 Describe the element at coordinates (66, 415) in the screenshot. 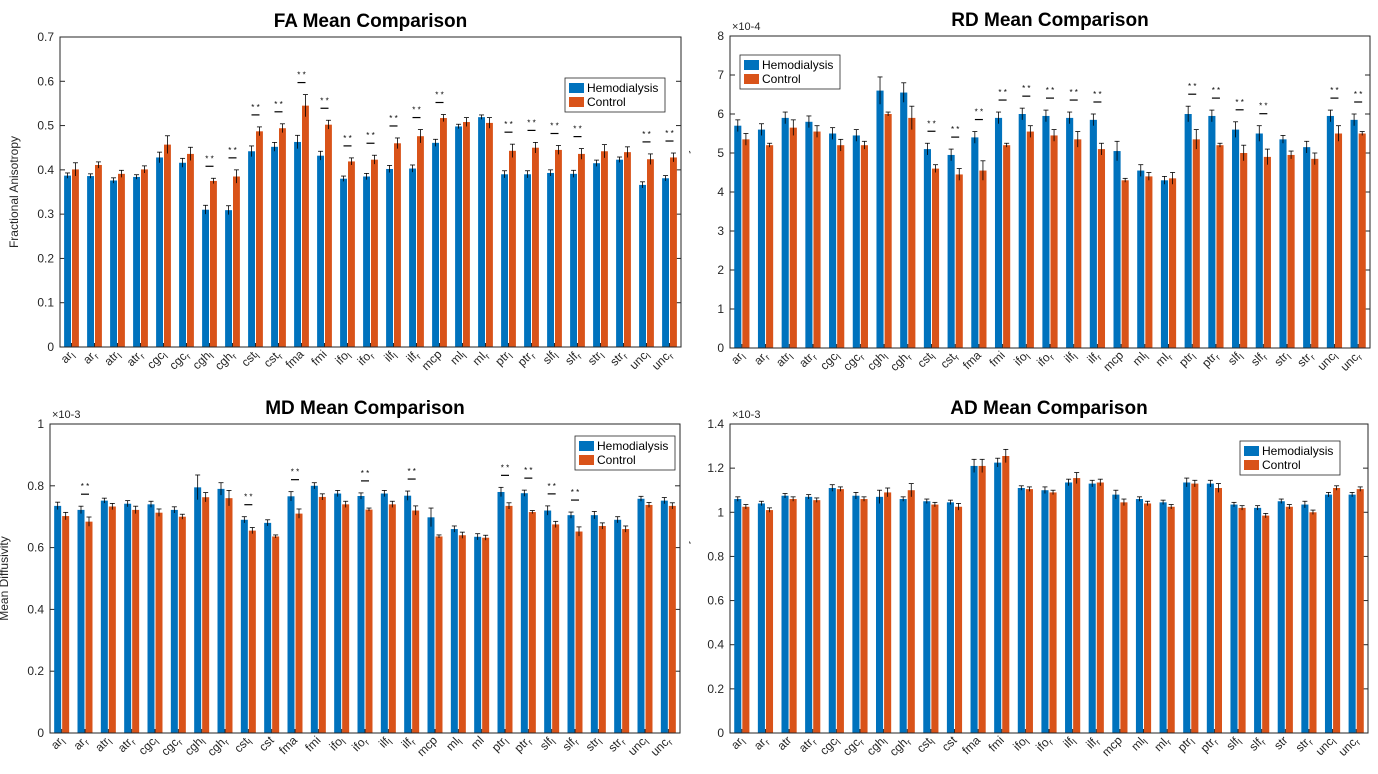

I see `axis-exponent: ×10-3` at that location.